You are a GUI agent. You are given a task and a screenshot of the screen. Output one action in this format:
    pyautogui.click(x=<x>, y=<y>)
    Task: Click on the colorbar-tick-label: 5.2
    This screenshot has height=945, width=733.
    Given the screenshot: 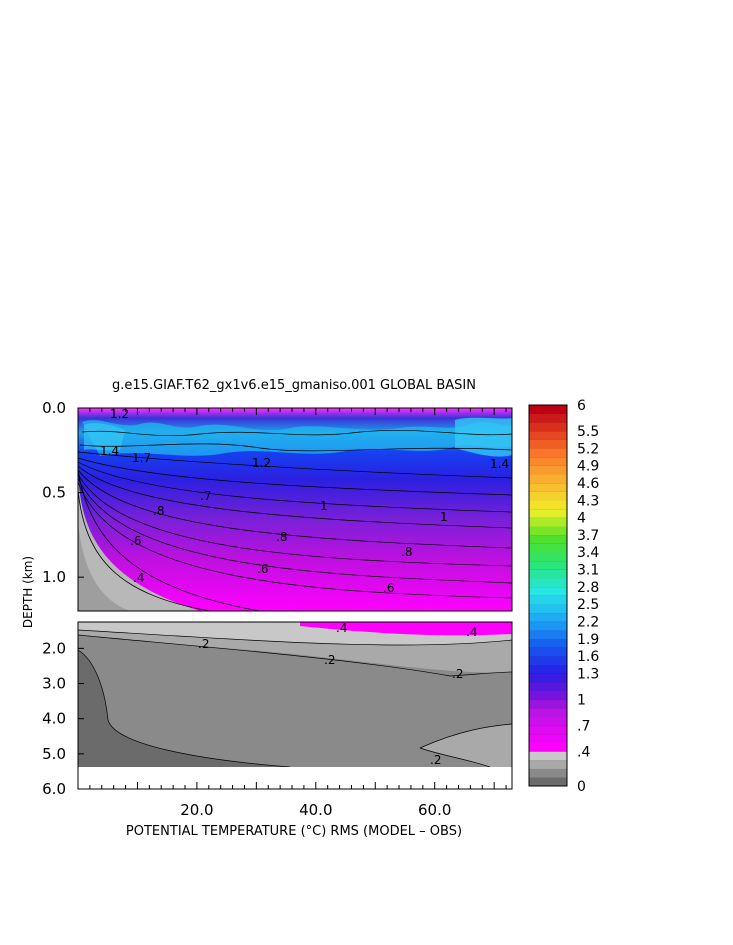 What is the action you would take?
    pyautogui.click(x=588, y=449)
    